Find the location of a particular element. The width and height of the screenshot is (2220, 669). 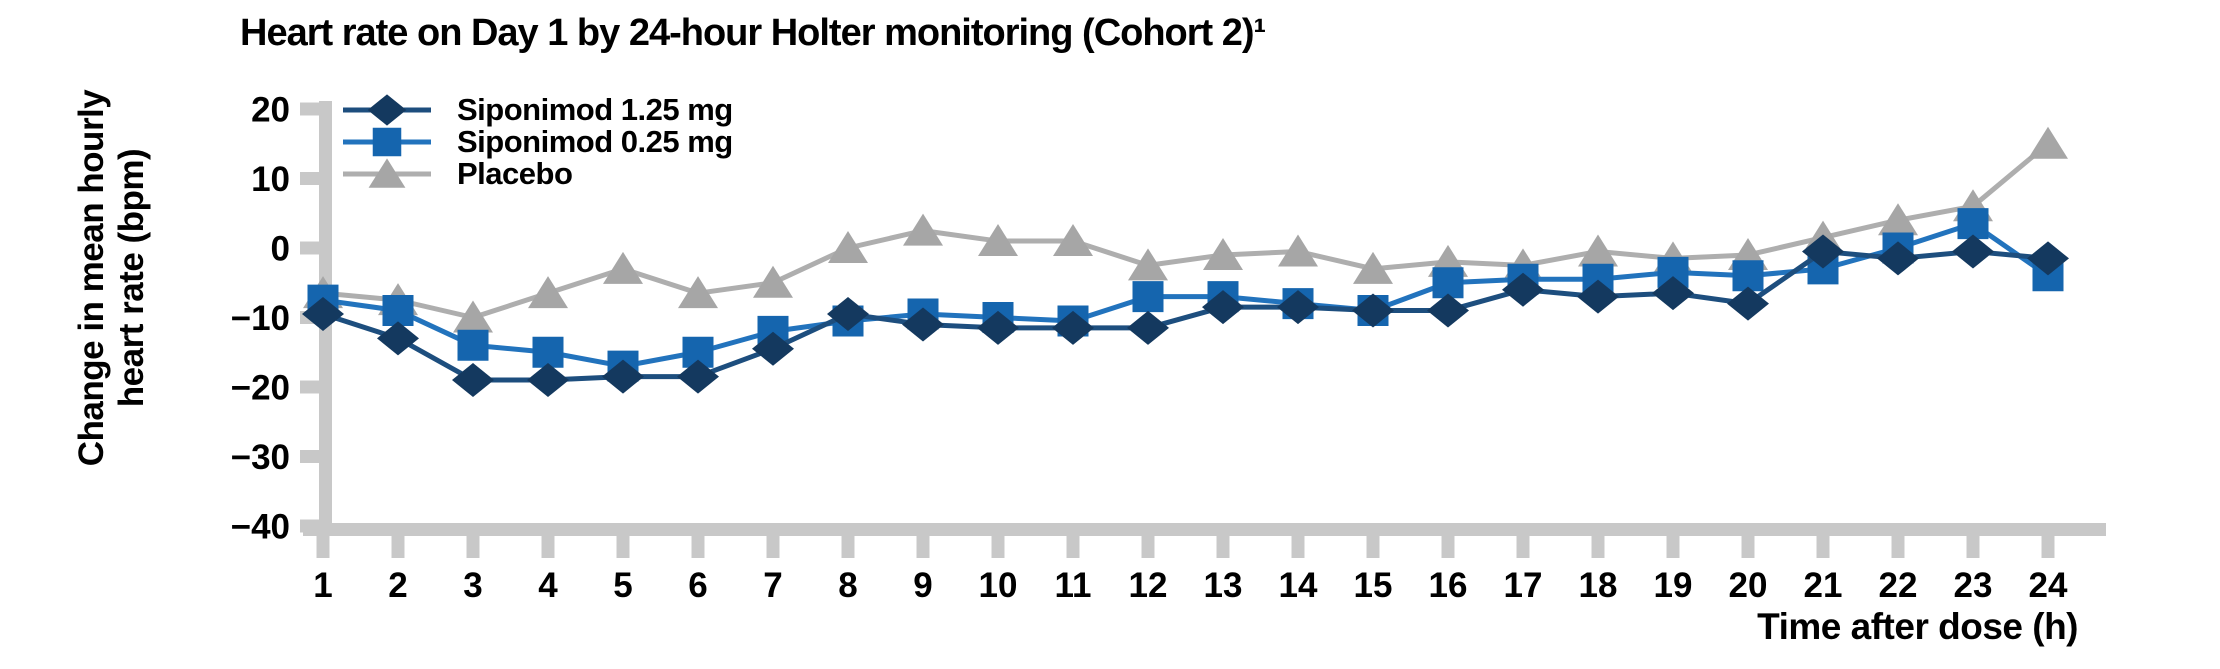

y-tick-labels: 20 10 0 −10 −20 −30 −40 is located at coordinates (260, 319).